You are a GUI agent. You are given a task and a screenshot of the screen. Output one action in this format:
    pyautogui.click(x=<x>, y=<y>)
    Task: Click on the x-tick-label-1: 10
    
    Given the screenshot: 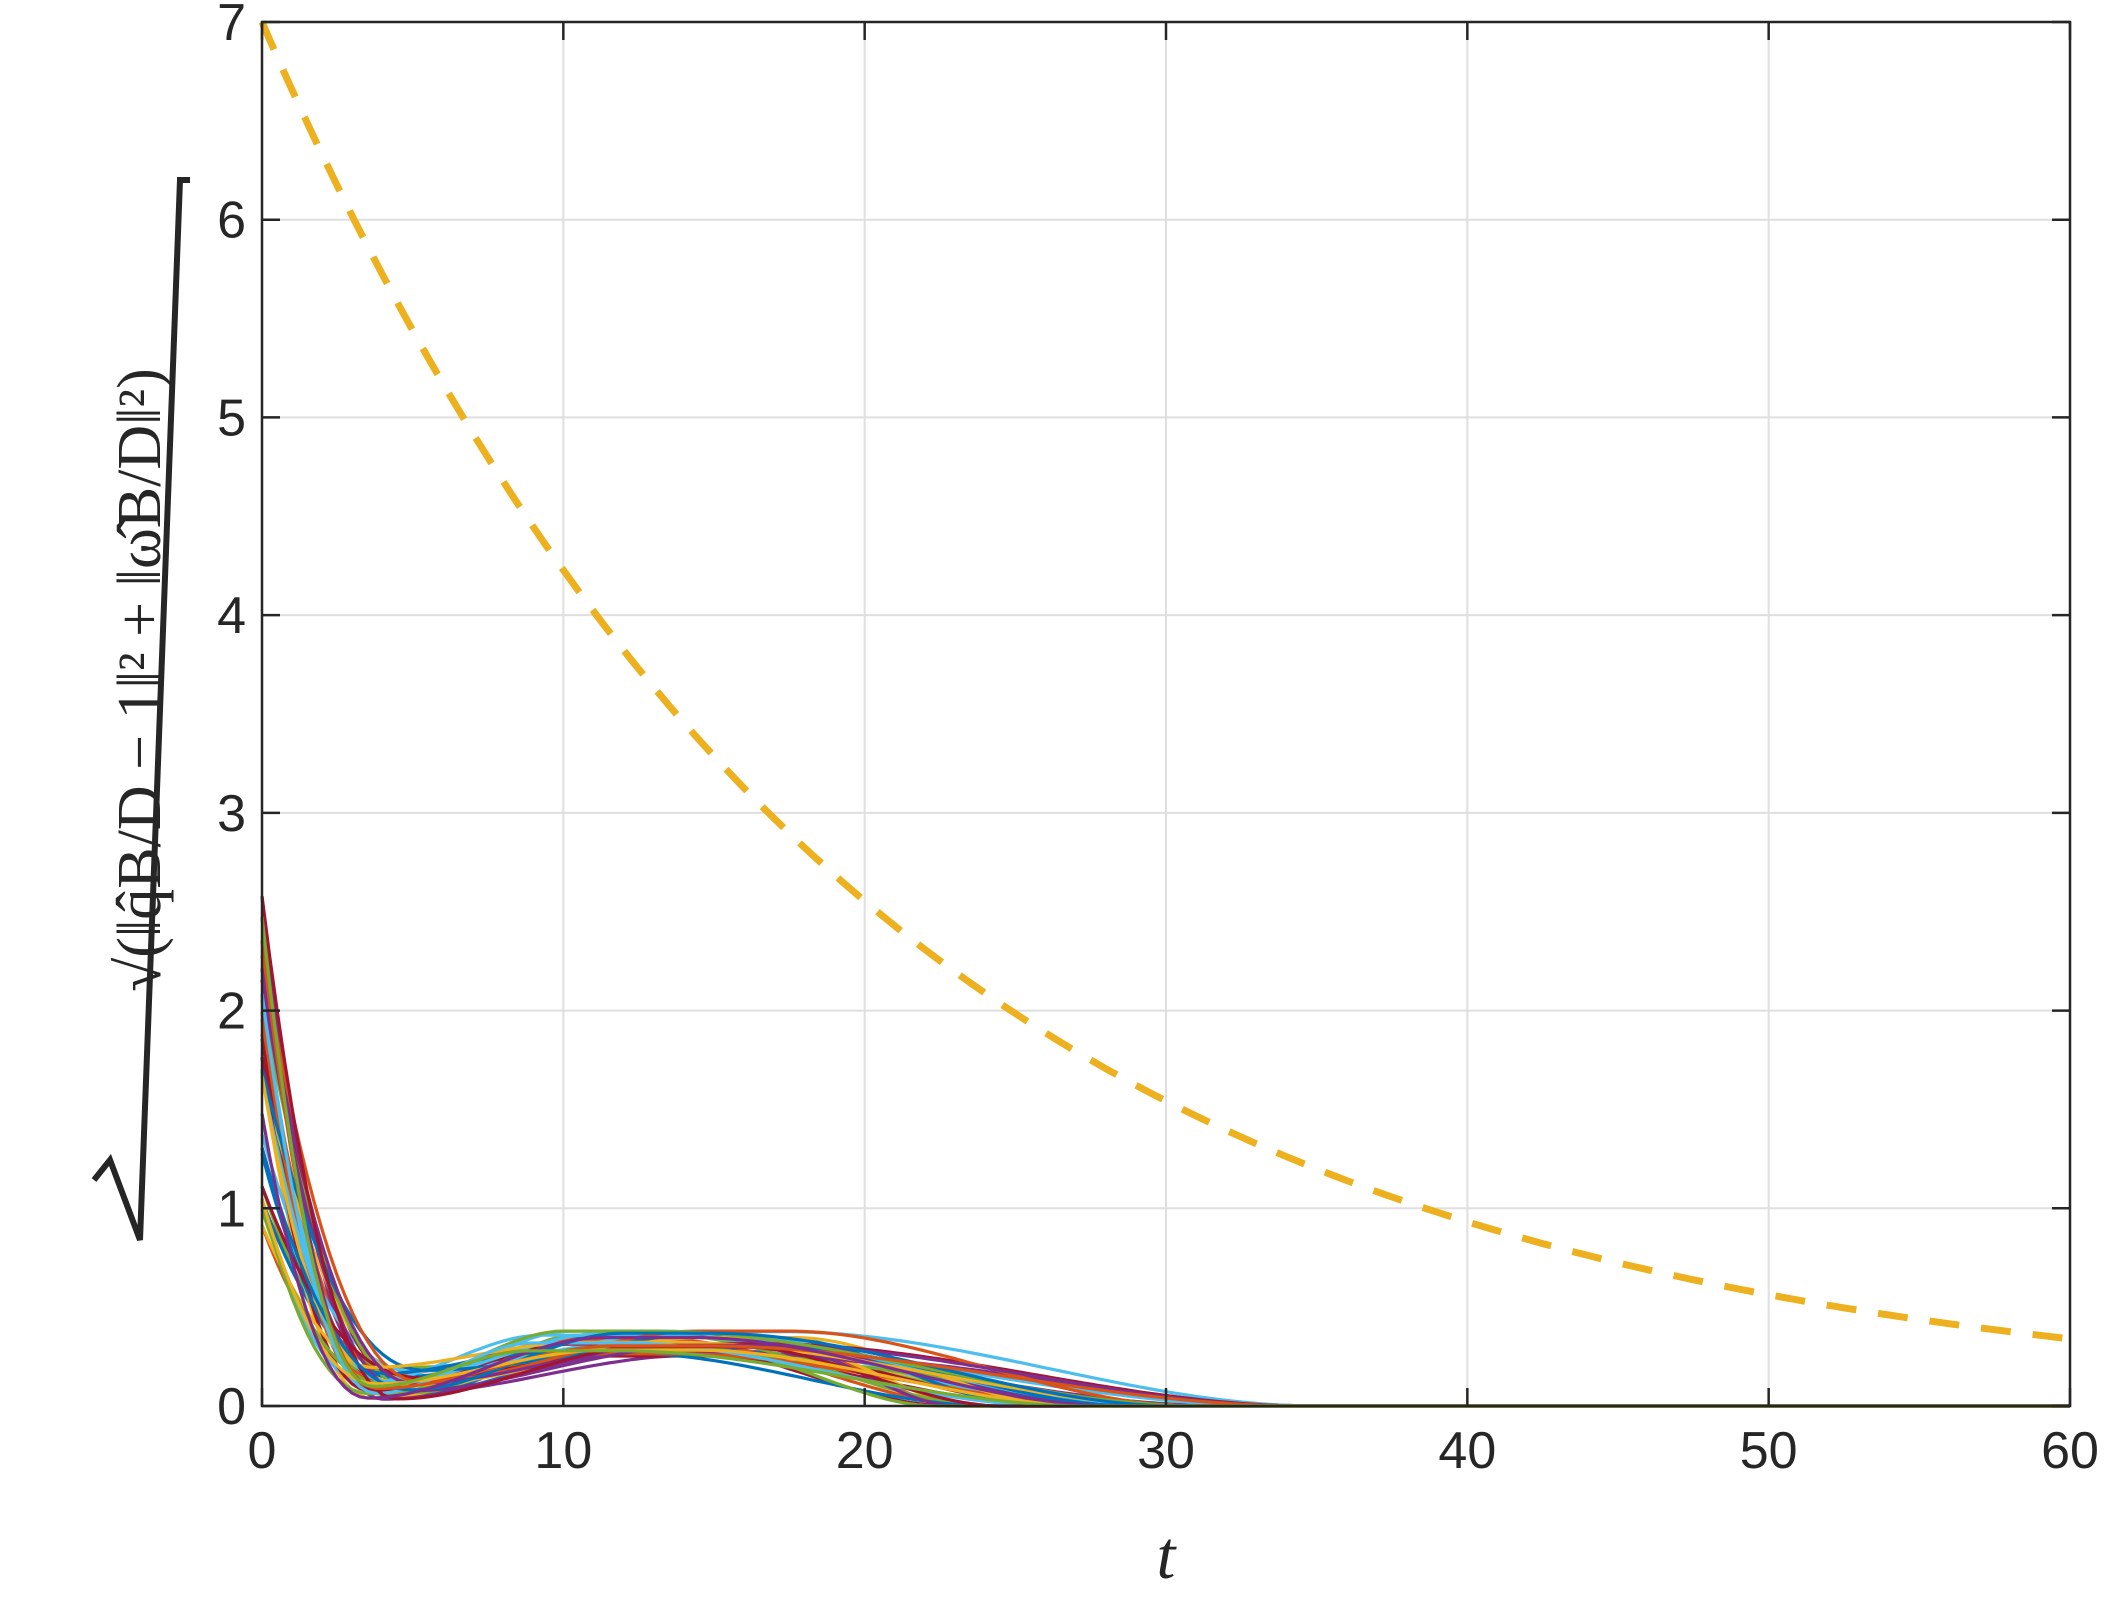 What is the action you would take?
    pyautogui.click(x=563, y=1451)
    